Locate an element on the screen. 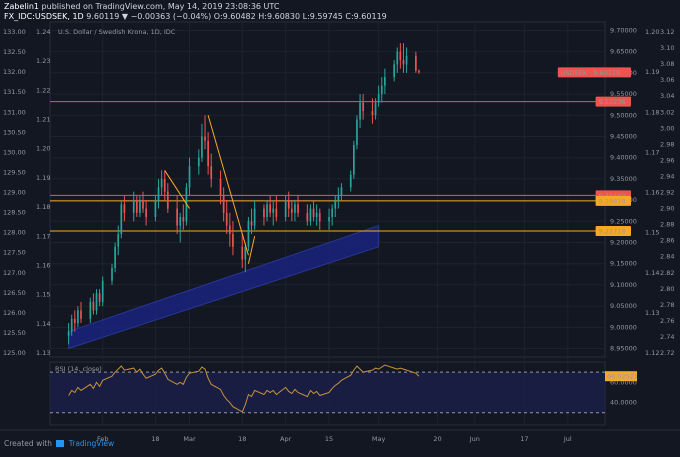 The image size is (680, 457). price-axis-tick: 9.25000 is located at coordinates (623, 221).